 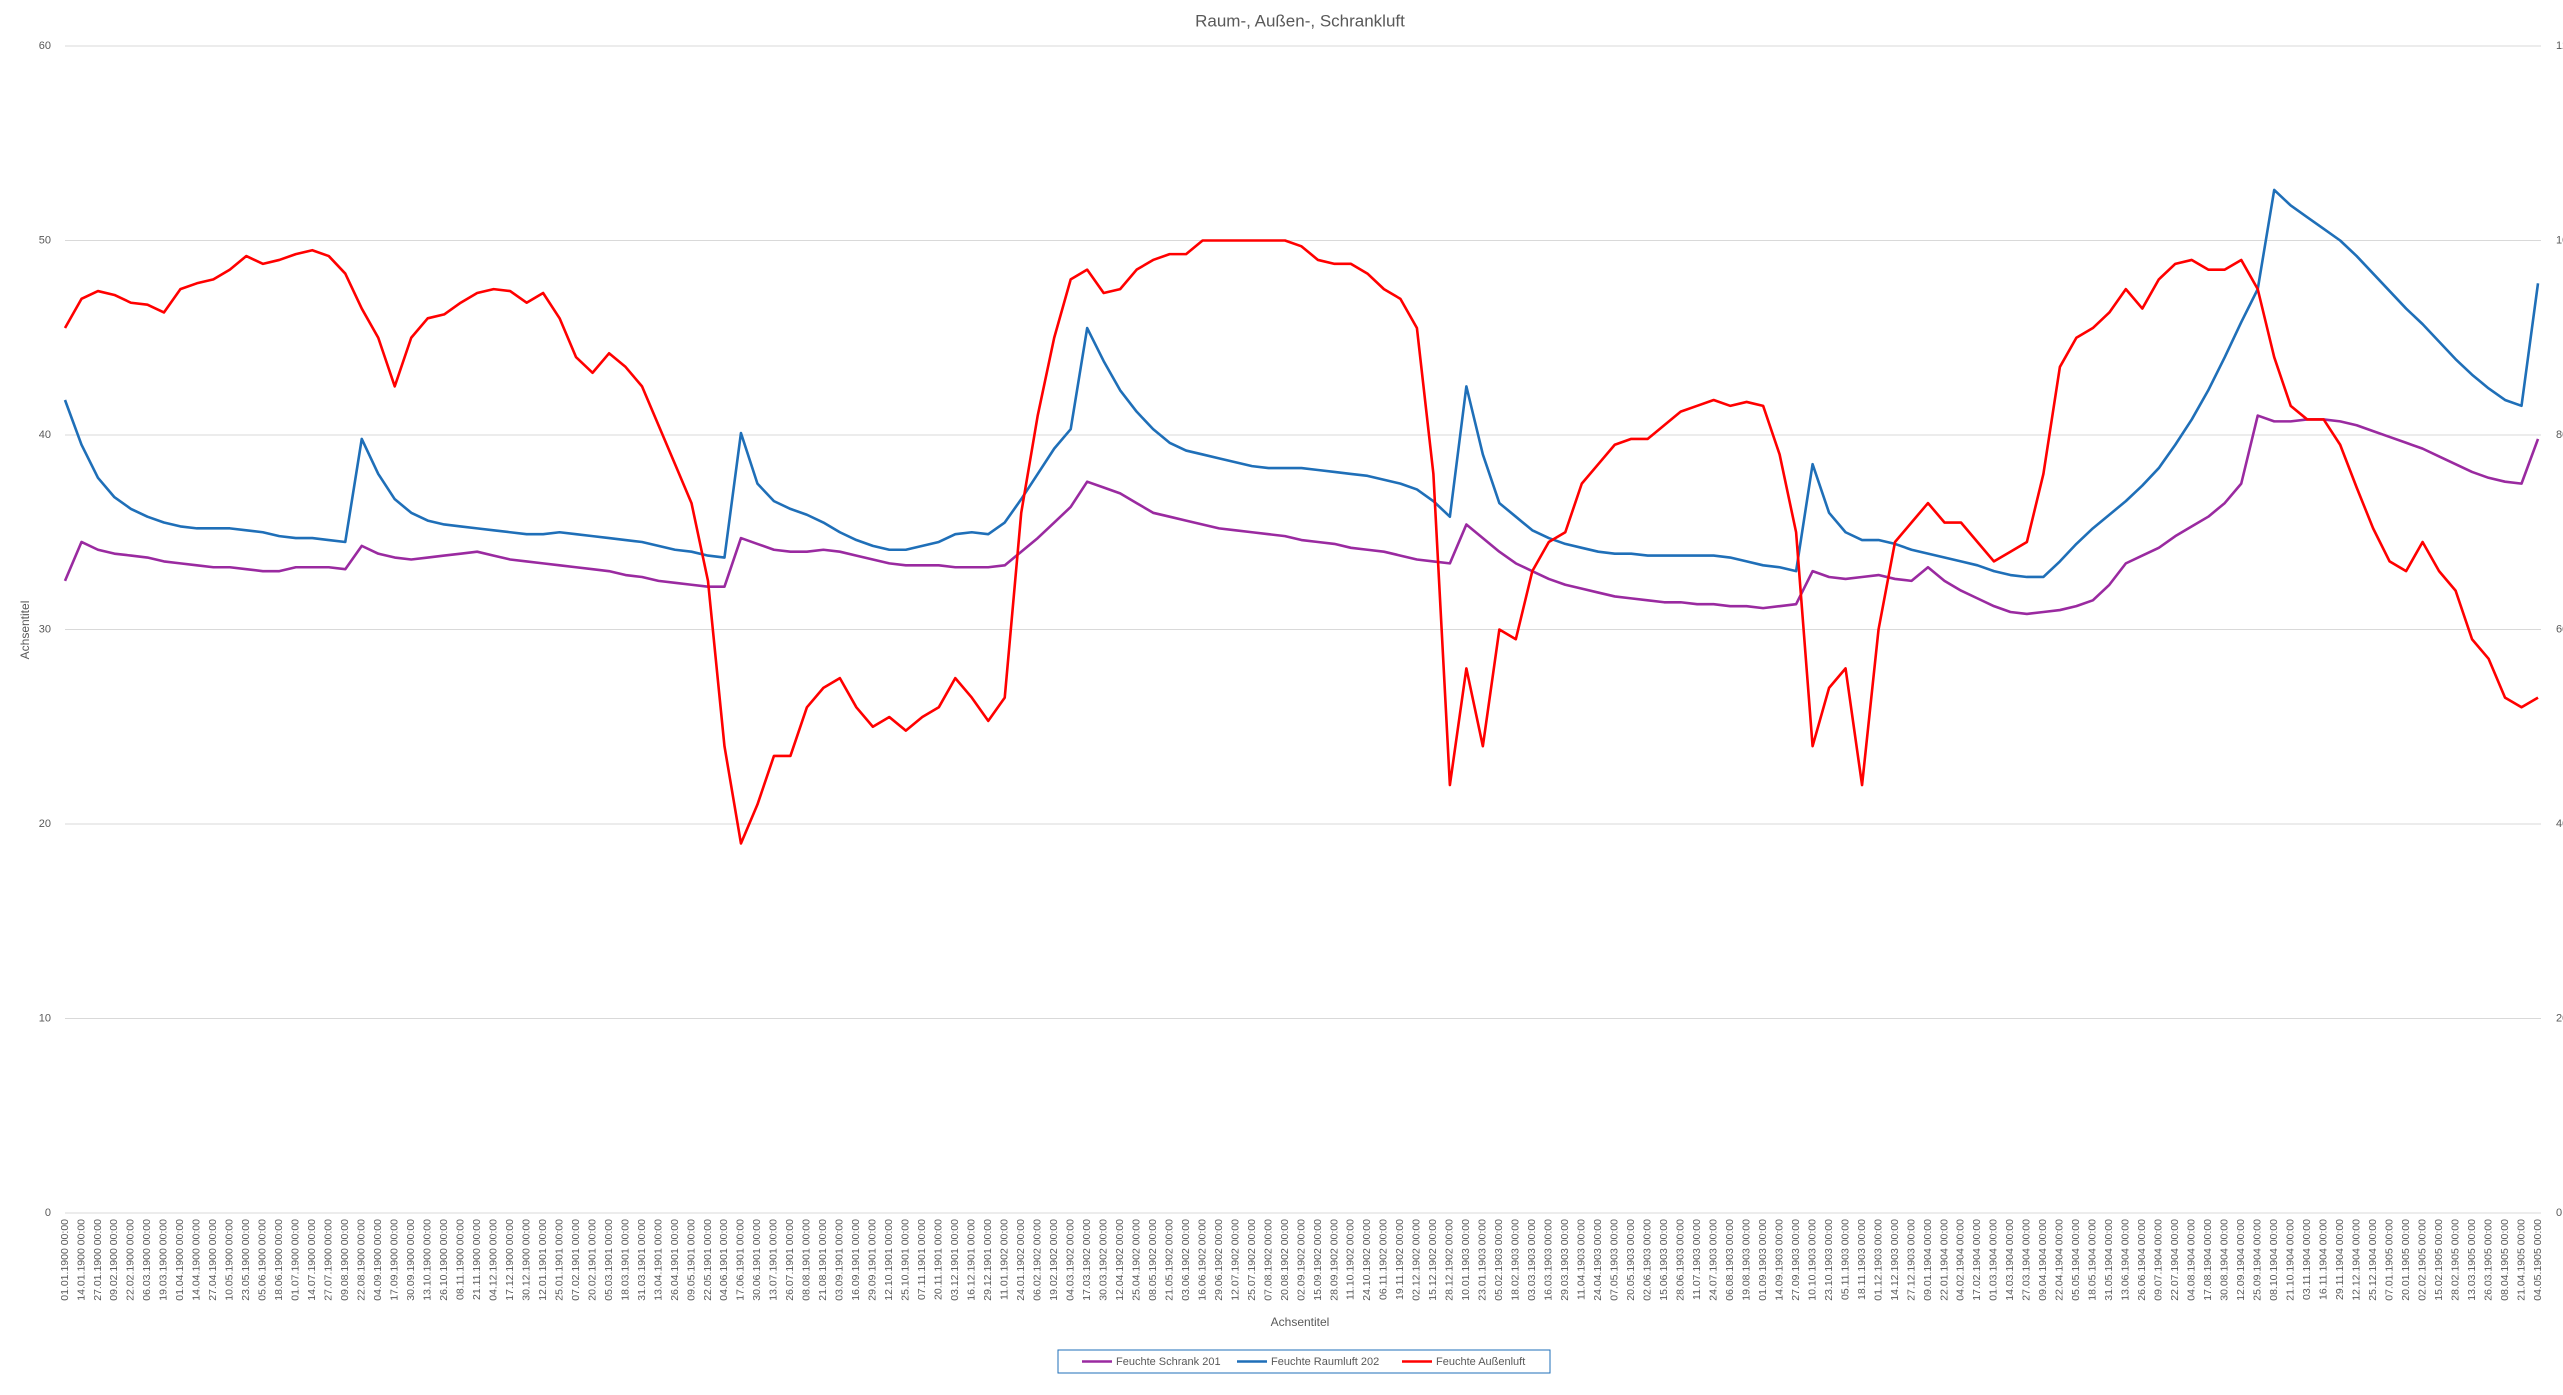 What do you see at coordinates (2093, 1260) in the screenshot?
I see `x-tick-label: 18.05.1904 00:00` at bounding box center [2093, 1260].